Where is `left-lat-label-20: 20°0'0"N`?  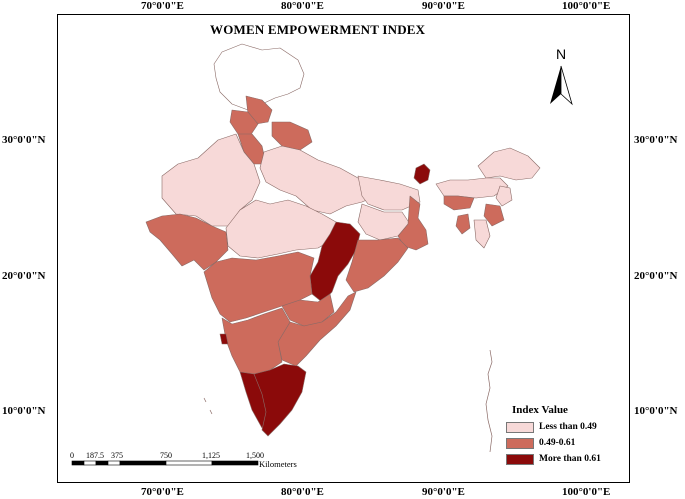 left-lat-label-20: 20°0'0"N is located at coordinates (24, 276).